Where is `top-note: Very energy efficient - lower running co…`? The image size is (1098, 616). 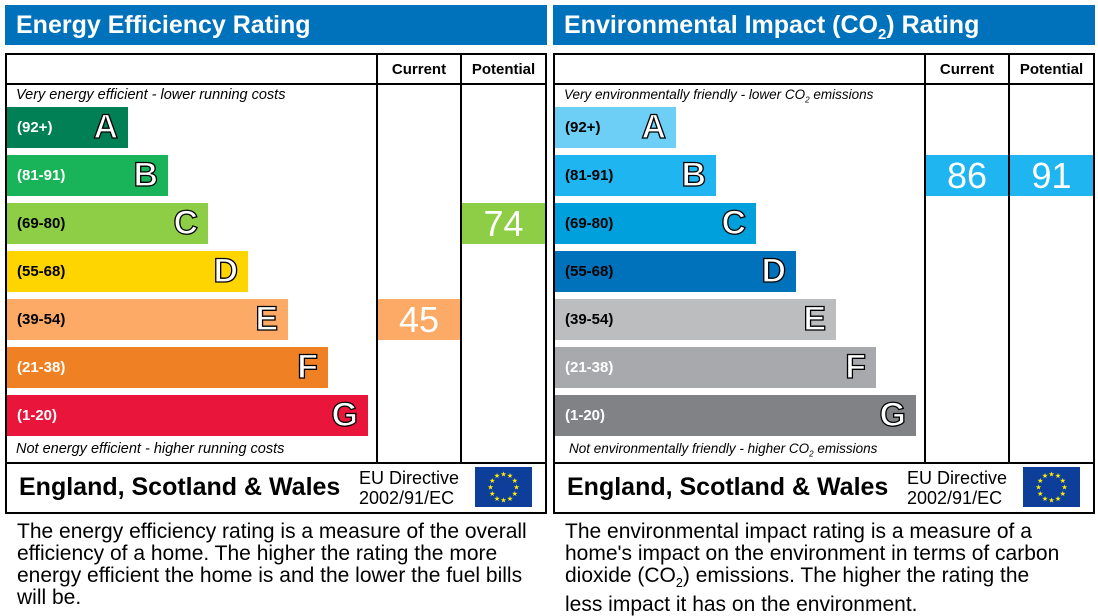
top-note: Very energy efficient - lower running co… is located at coordinates (151, 95).